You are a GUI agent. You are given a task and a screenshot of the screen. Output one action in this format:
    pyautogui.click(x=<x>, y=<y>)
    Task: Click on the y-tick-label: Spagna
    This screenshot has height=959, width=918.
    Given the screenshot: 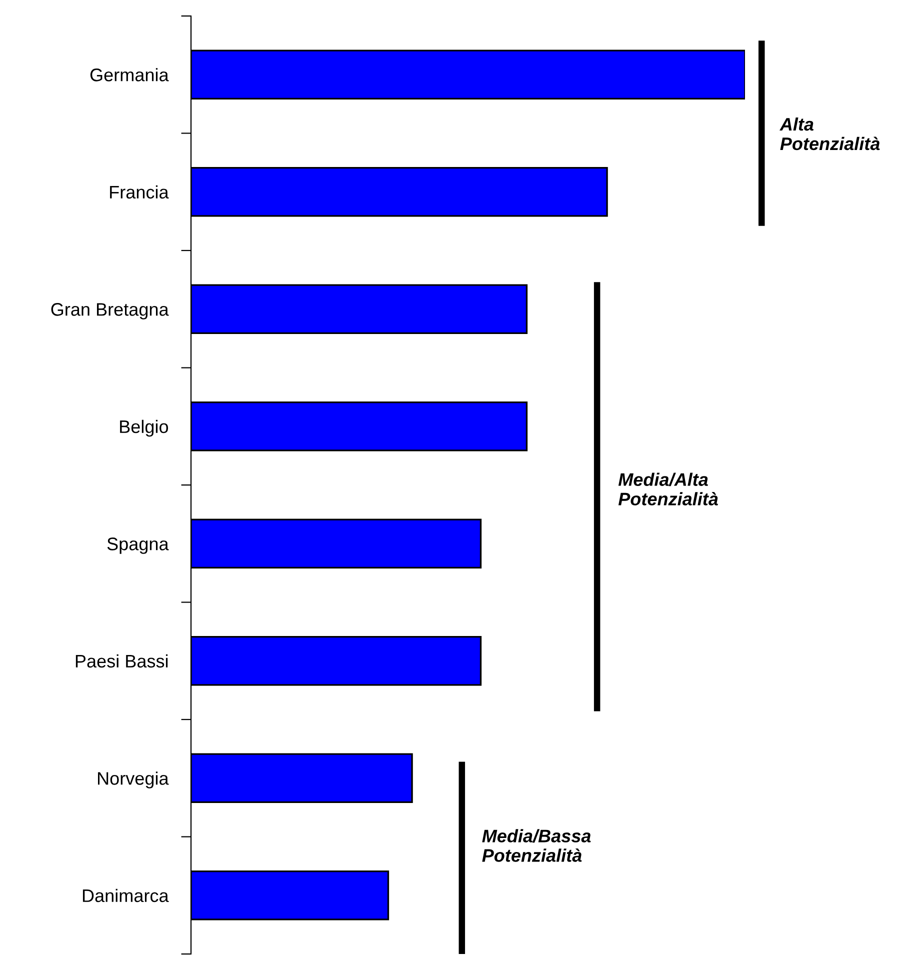 What is the action you would take?
    pyautogui.click(x=138, y=546)
    